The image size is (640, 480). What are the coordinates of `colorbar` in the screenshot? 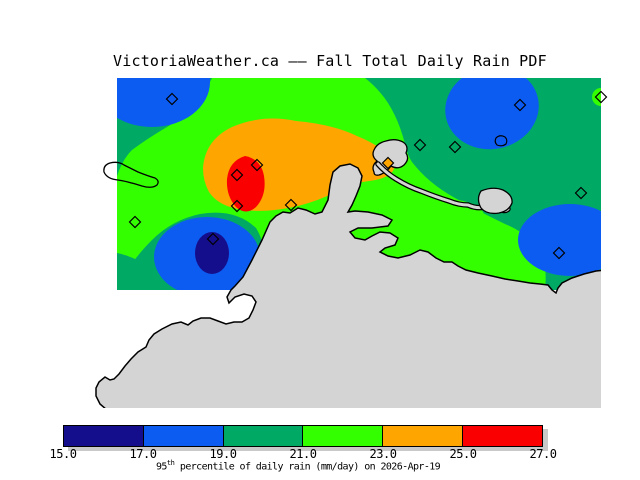 It's located at (303, 436).